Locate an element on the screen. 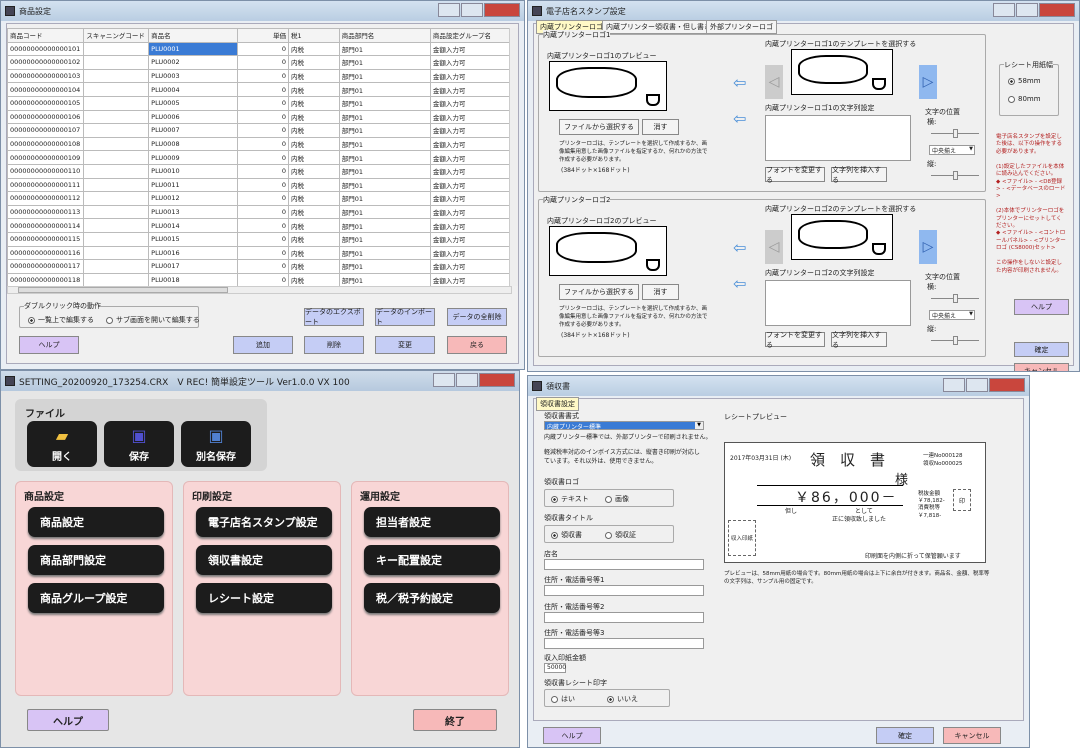 This screenshot has height=748, width=1080. table-row: 00000000000000110 PLU0010 0 内税 部門01 金額入力可 is located at coordinates (259, 171).